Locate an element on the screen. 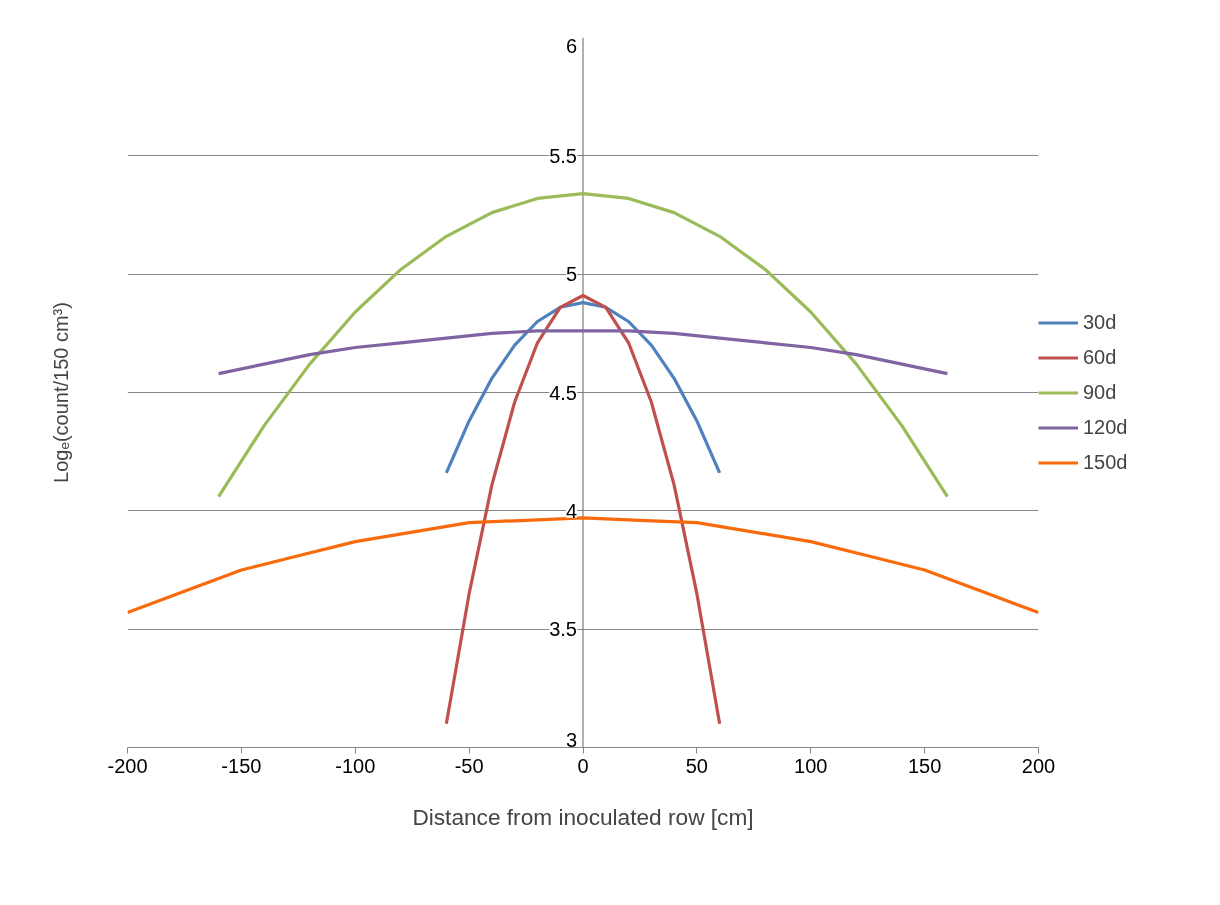  y-tick-label: 5 is located at coordinates (571, 274).